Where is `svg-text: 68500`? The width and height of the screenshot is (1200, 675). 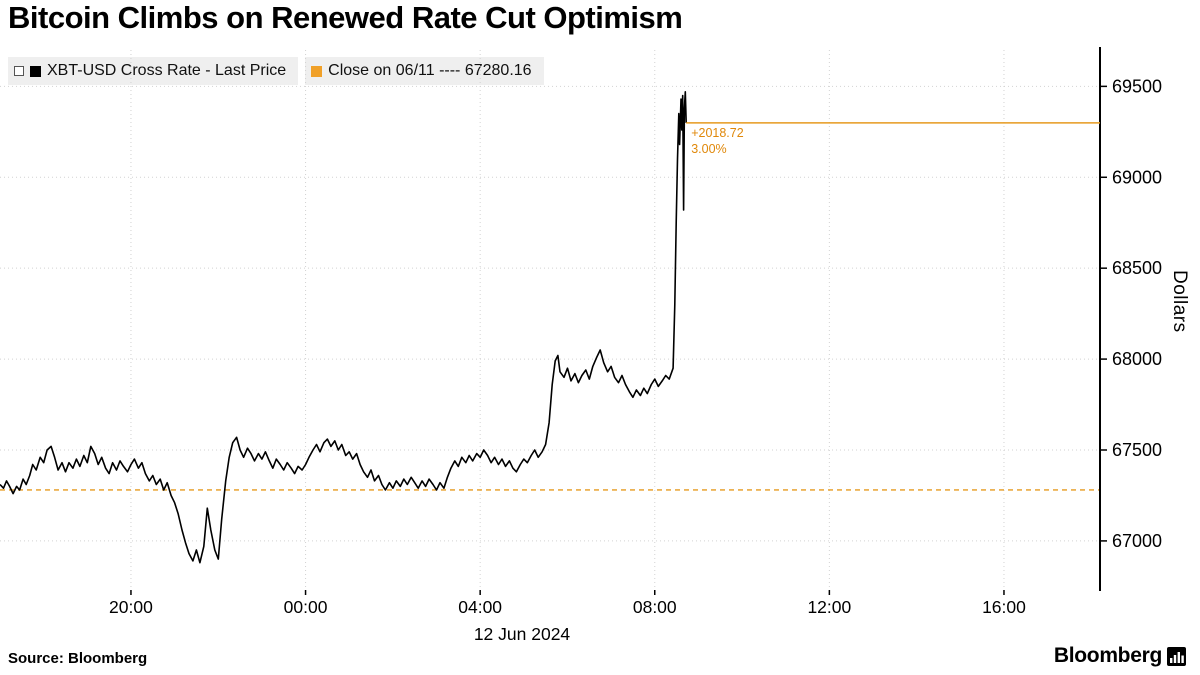 svg-text: 68500 is located at coordinates (1137, 268).